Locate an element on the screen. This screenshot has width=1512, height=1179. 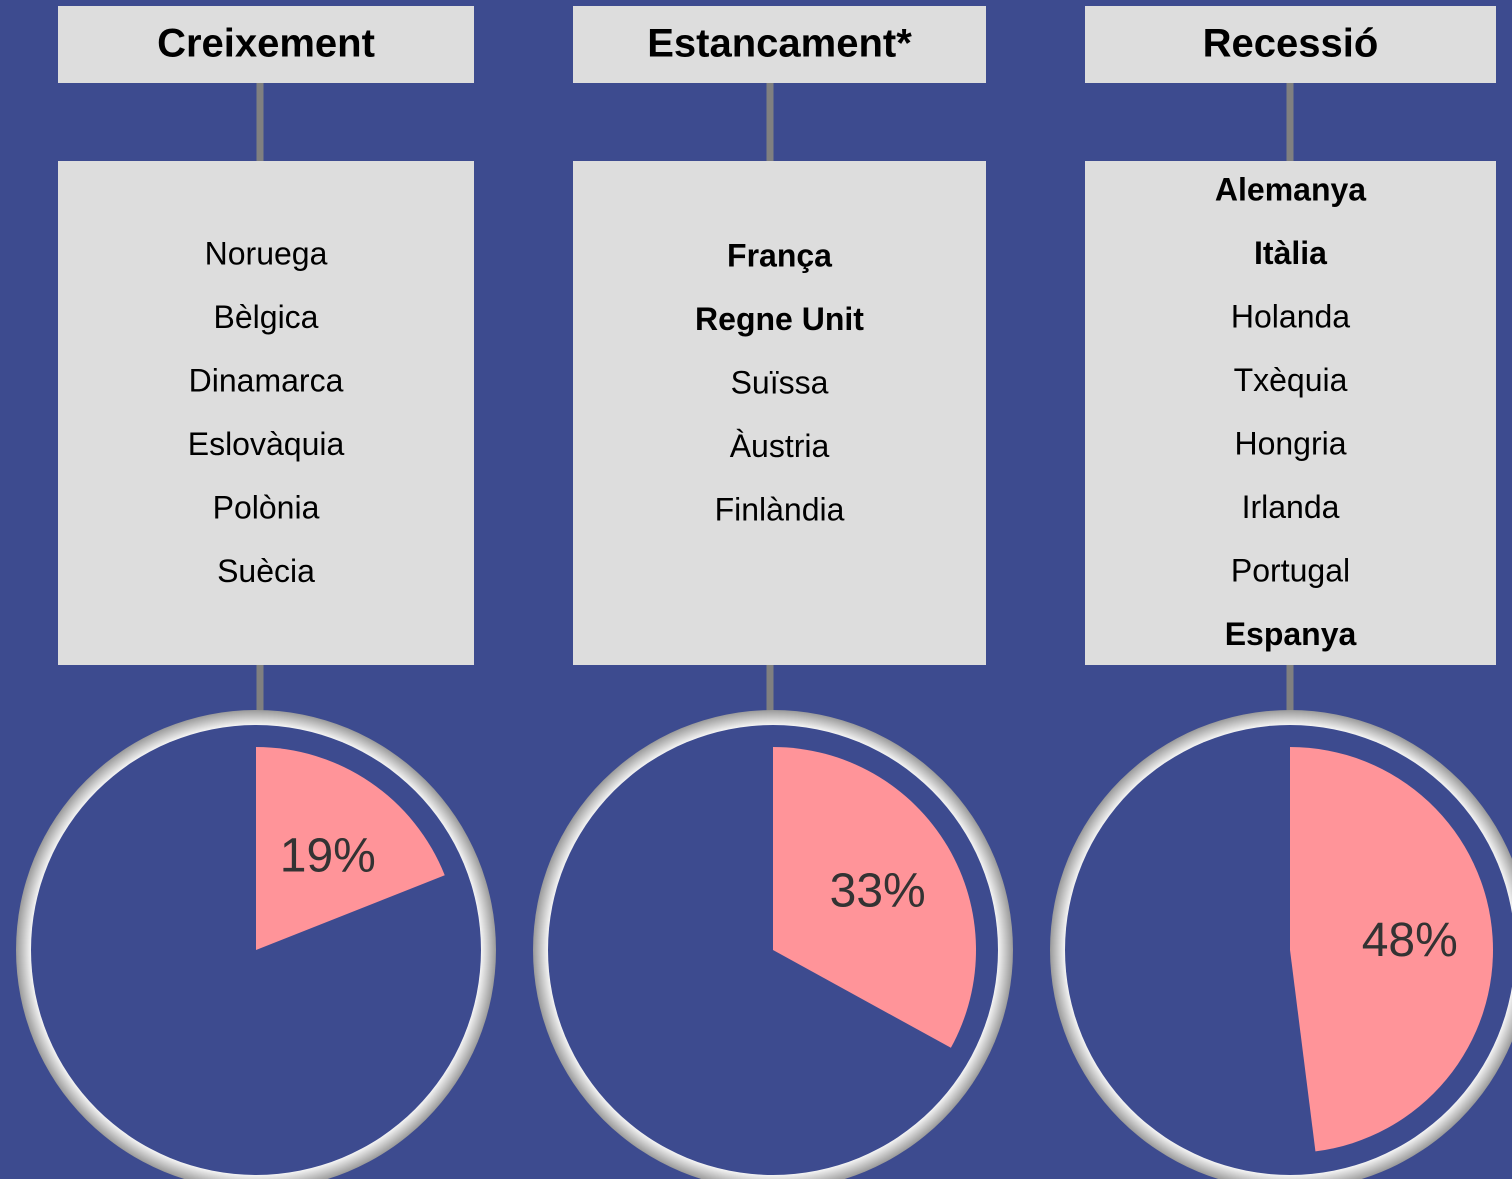
country: Àustria is located at coordinates (780, 446).